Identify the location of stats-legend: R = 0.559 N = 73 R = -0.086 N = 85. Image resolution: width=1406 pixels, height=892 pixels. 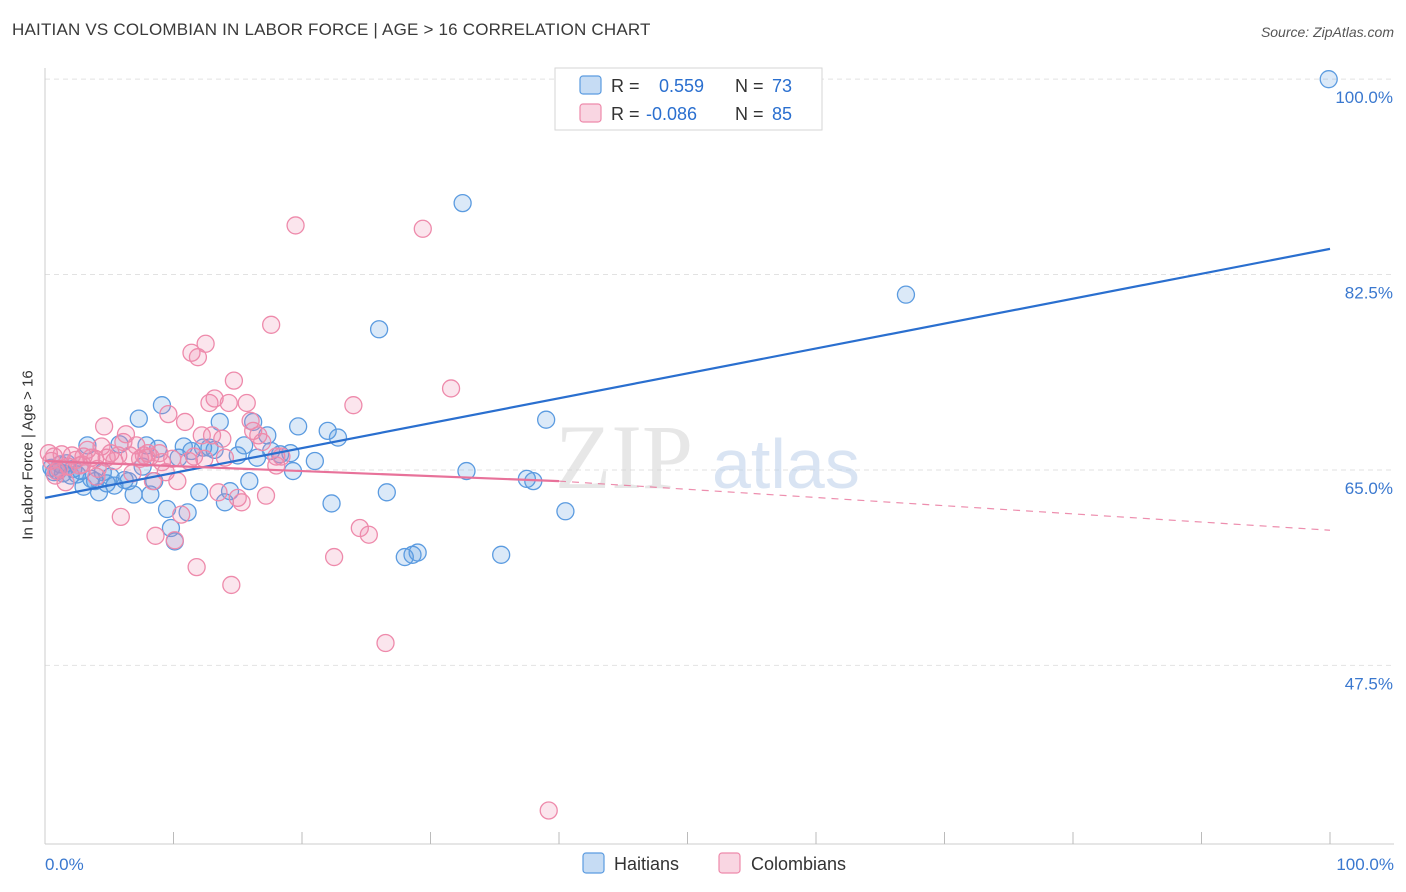
(688, 99).